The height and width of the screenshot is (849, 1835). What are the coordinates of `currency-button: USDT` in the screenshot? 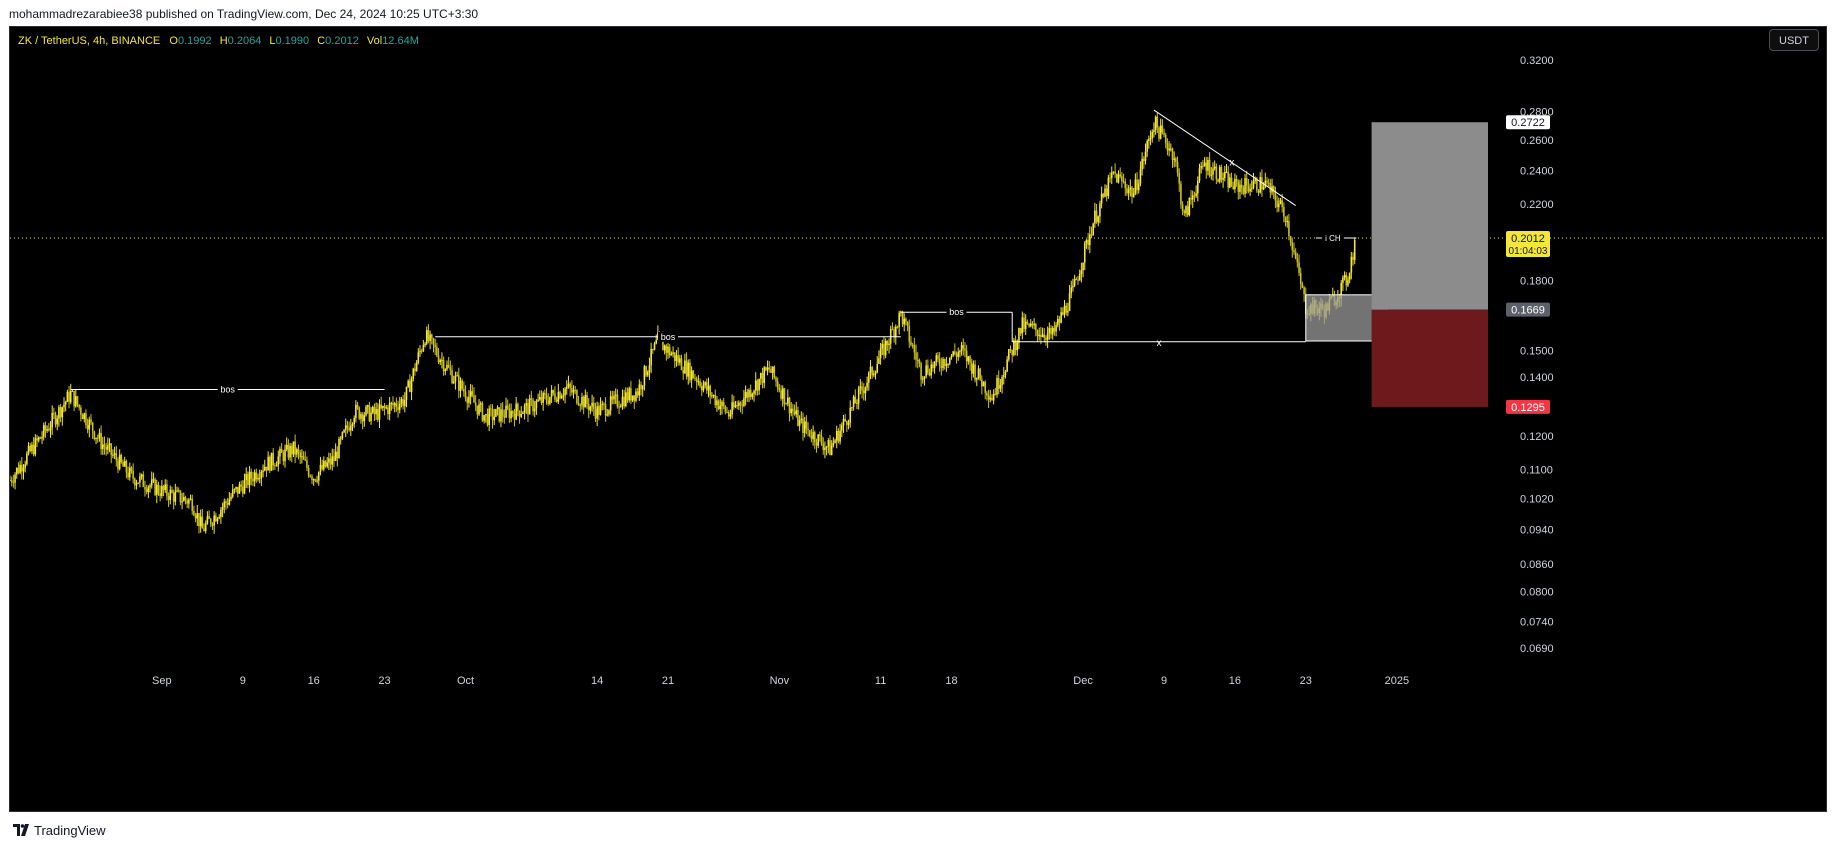 It's located at (1794, 40).